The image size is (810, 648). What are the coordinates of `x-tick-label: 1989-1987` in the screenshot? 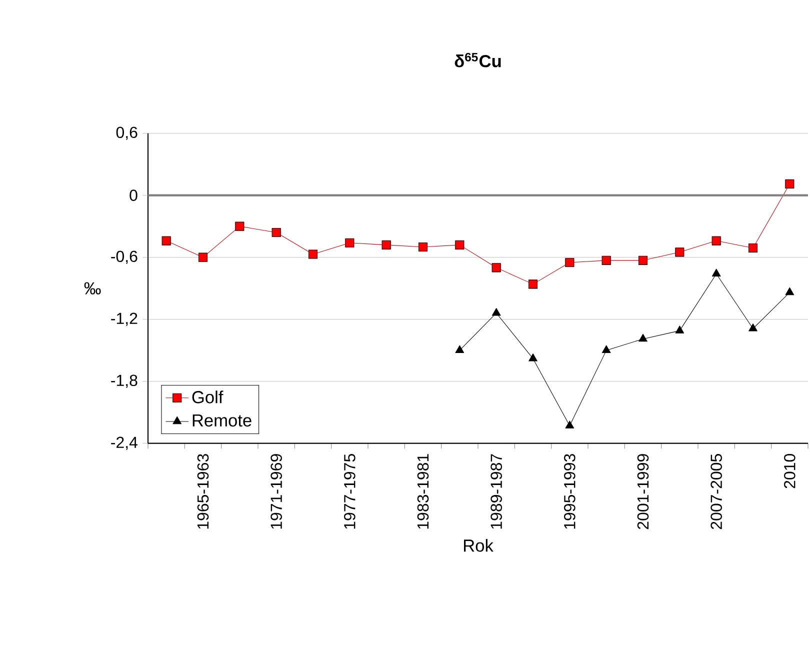 It's located at (496, 491).